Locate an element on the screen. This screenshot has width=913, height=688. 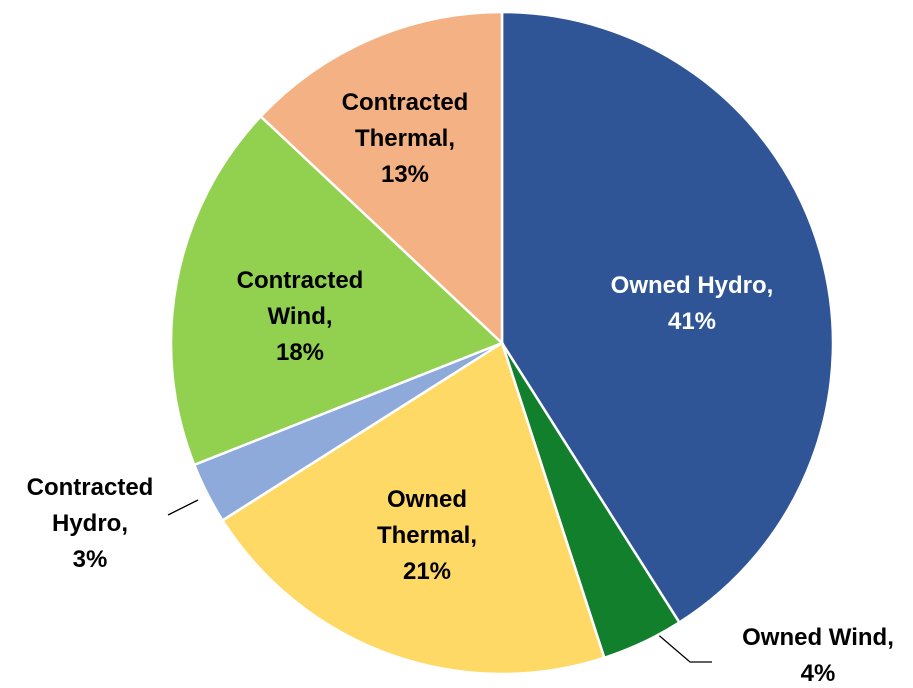
data-label: Contracted Wind, 18% is located at coordinates (300, 316).